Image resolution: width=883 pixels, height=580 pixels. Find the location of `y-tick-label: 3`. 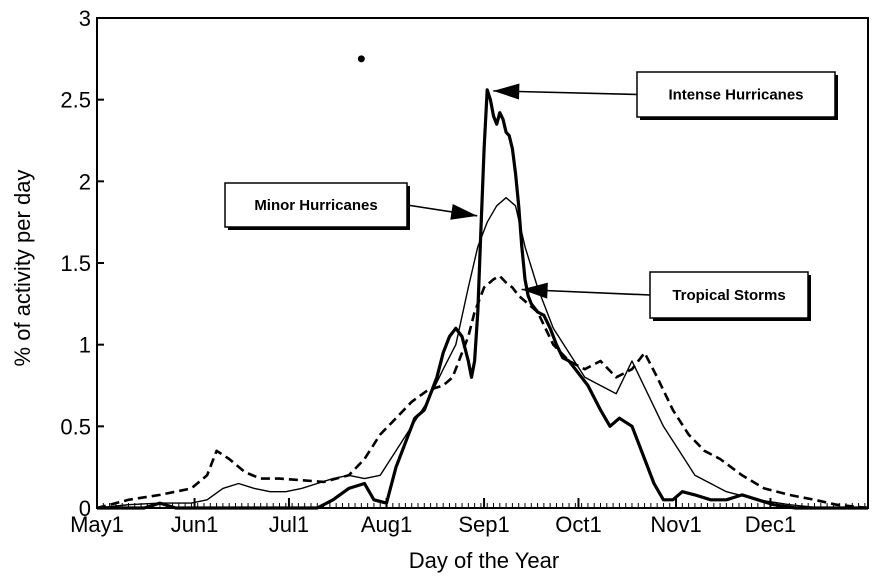

y-tick-label: 3 is located at coordinates (85, 18).